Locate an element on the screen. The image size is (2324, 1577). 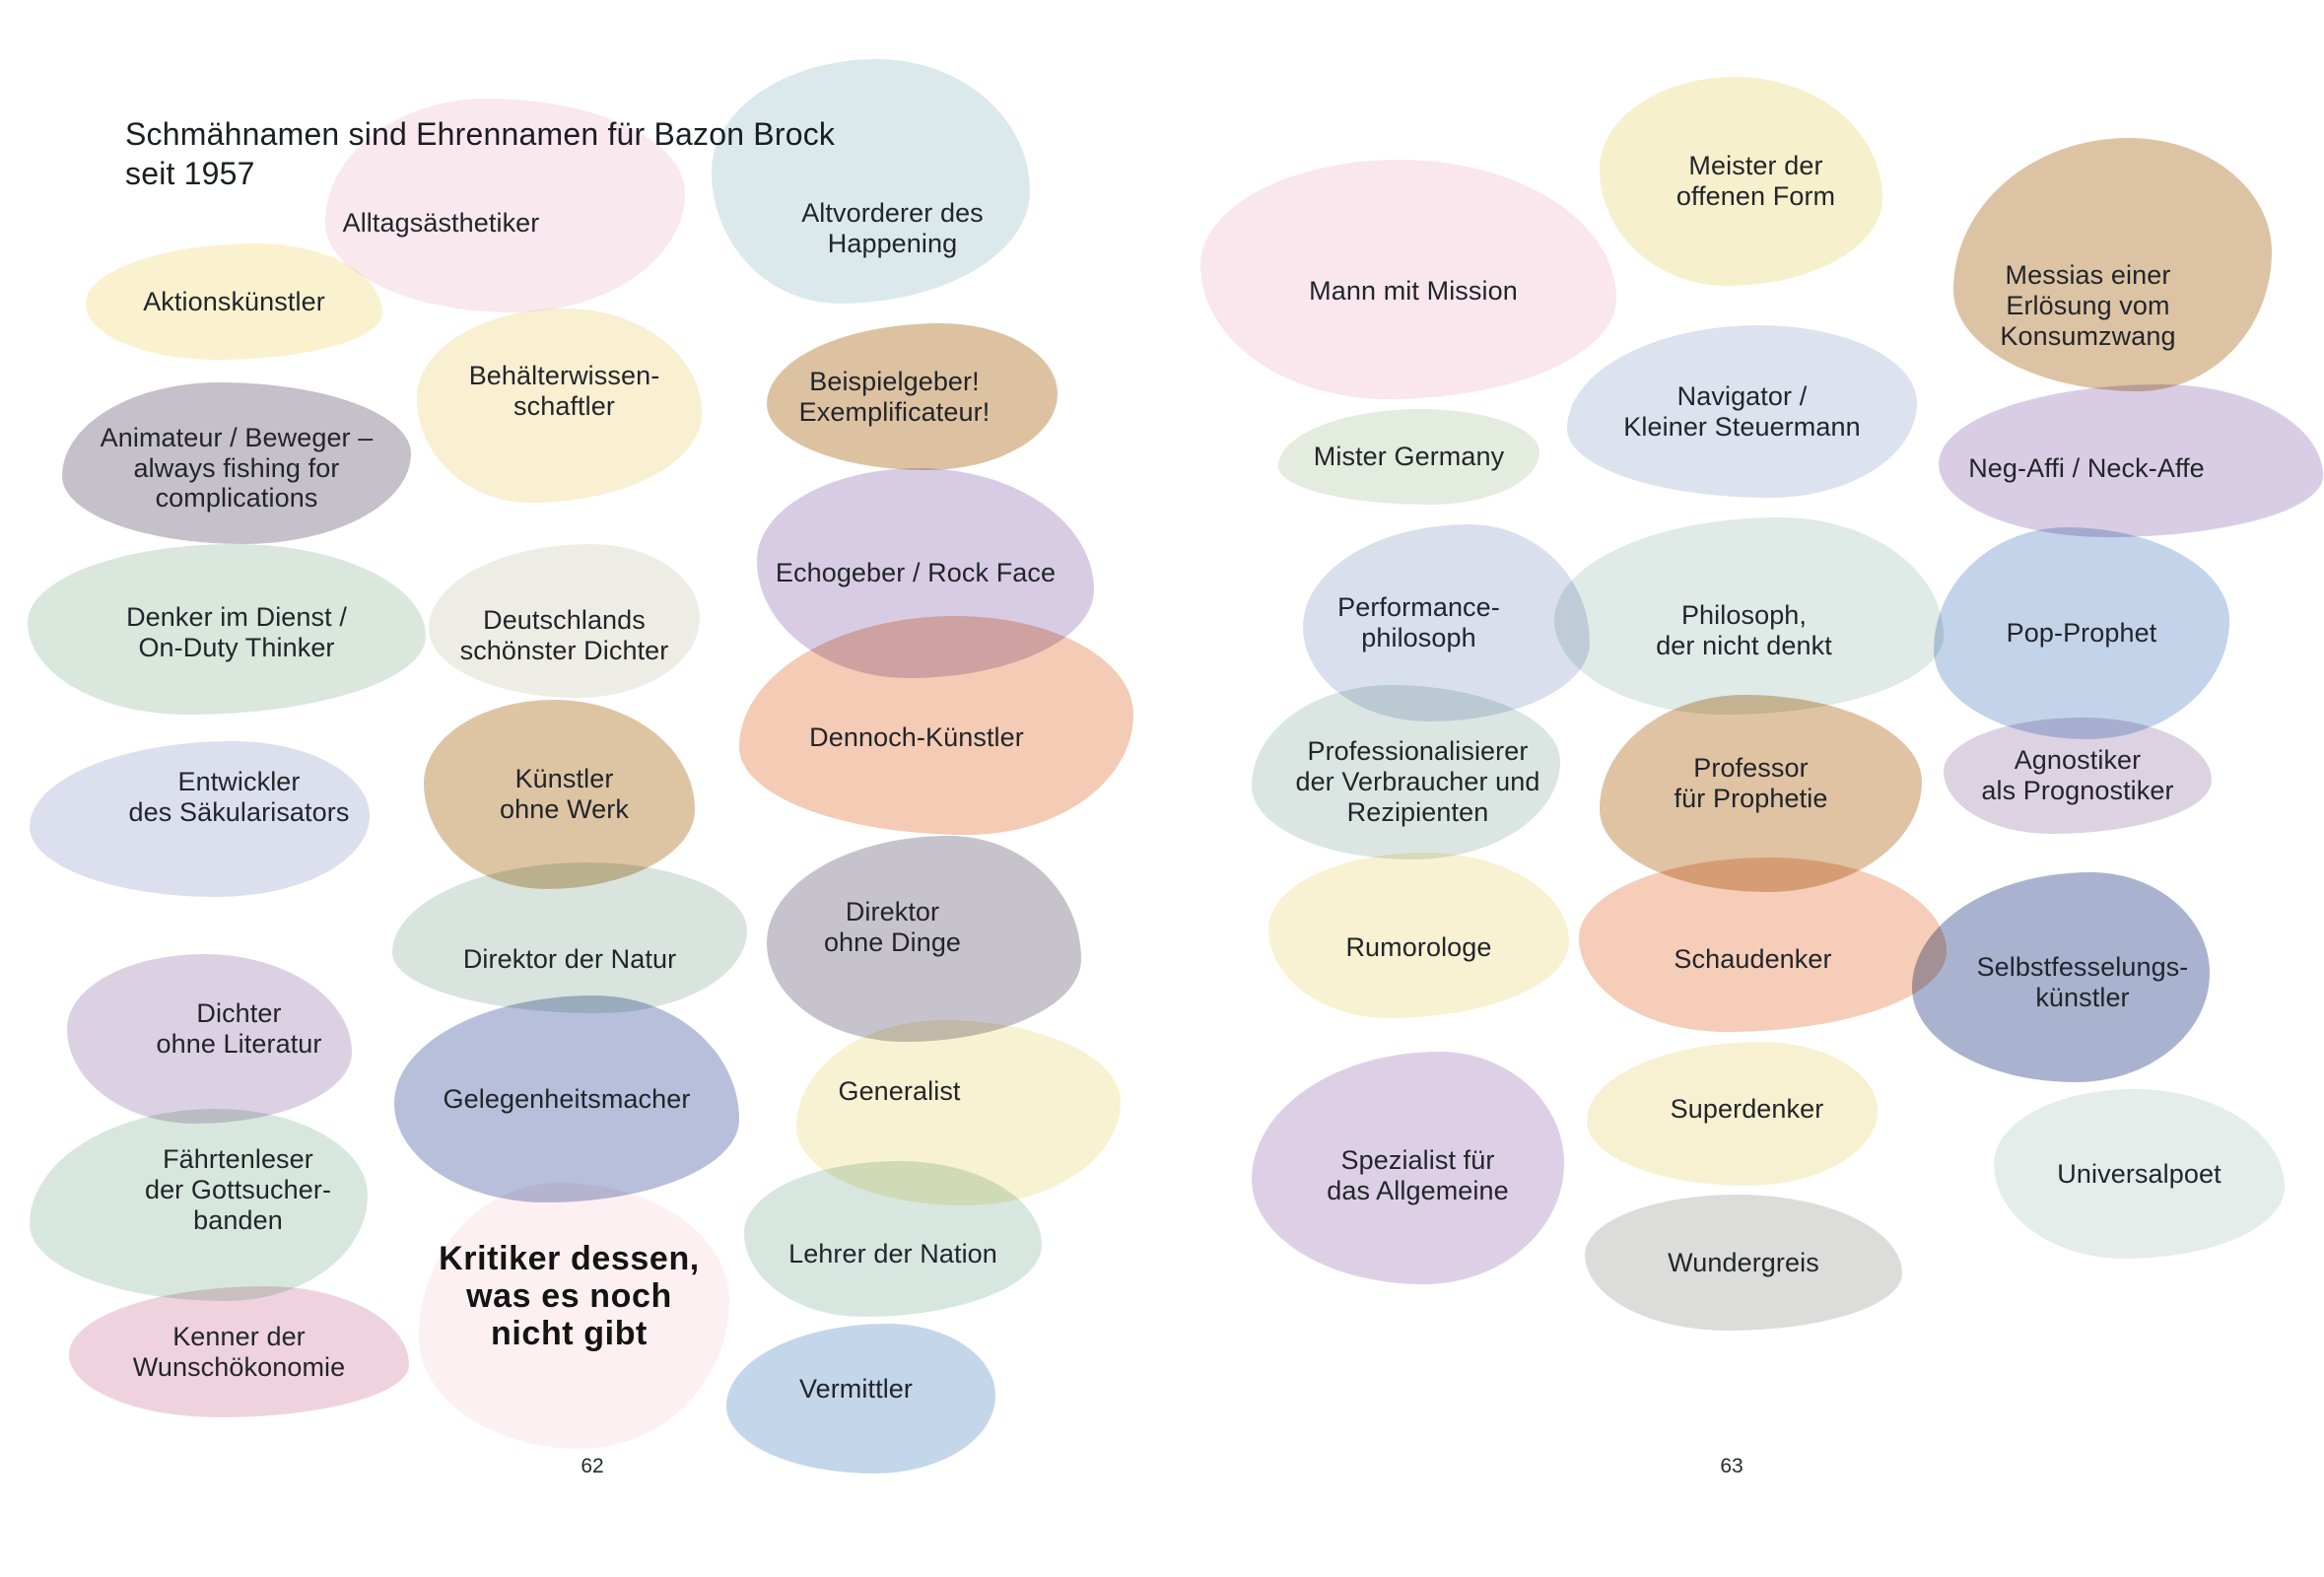
blob-label: Superdenker is located at coordinates (1747, 1108).